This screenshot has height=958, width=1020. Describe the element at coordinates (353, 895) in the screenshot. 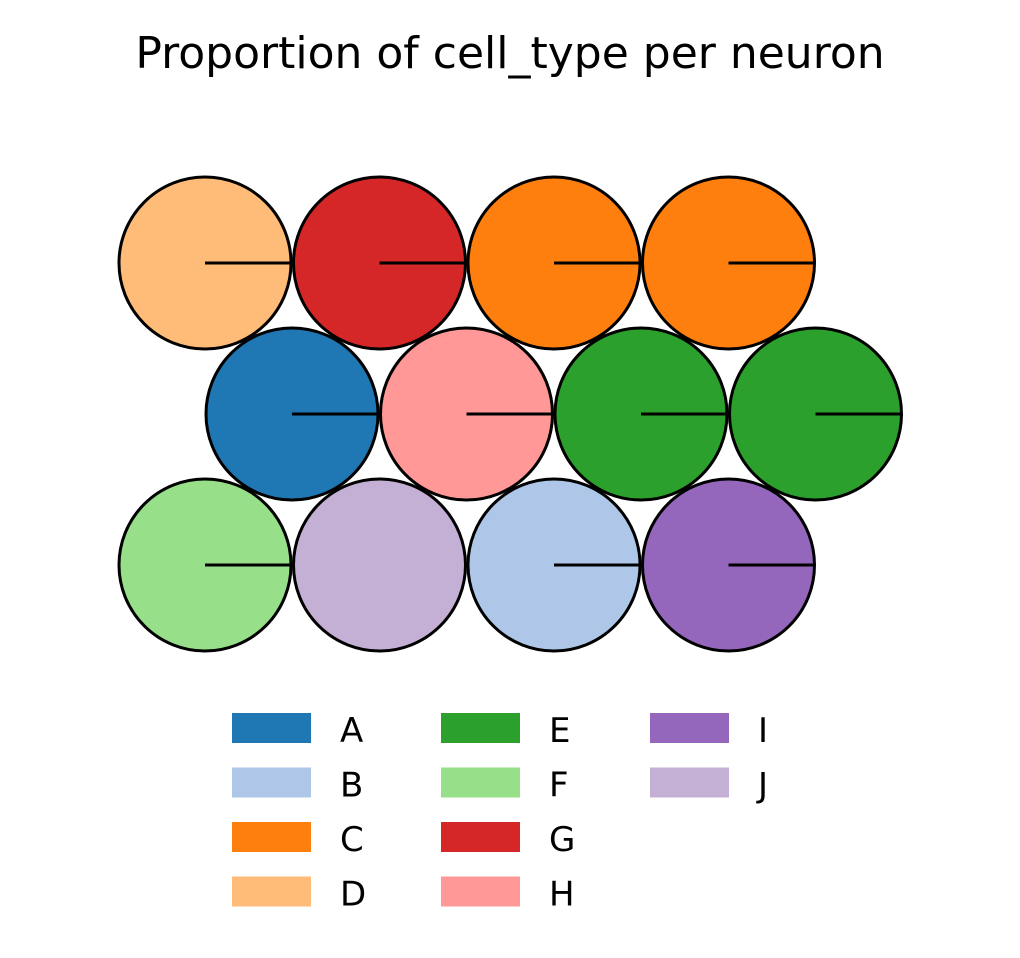

I see `legend-label: D` at that location.